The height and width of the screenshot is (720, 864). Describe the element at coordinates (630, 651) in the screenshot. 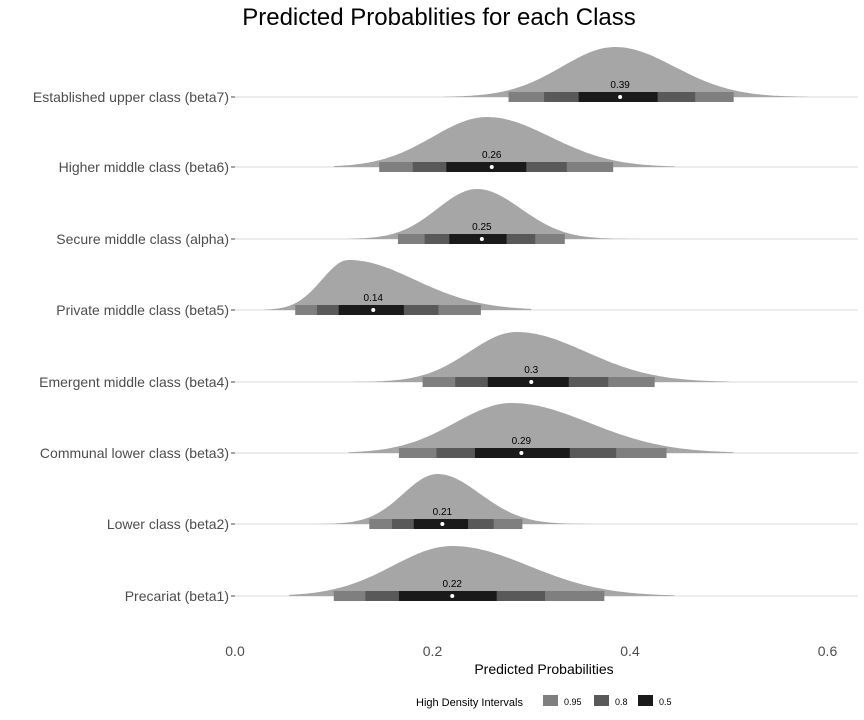

I see `x-tick-label: 0.4` at that location.